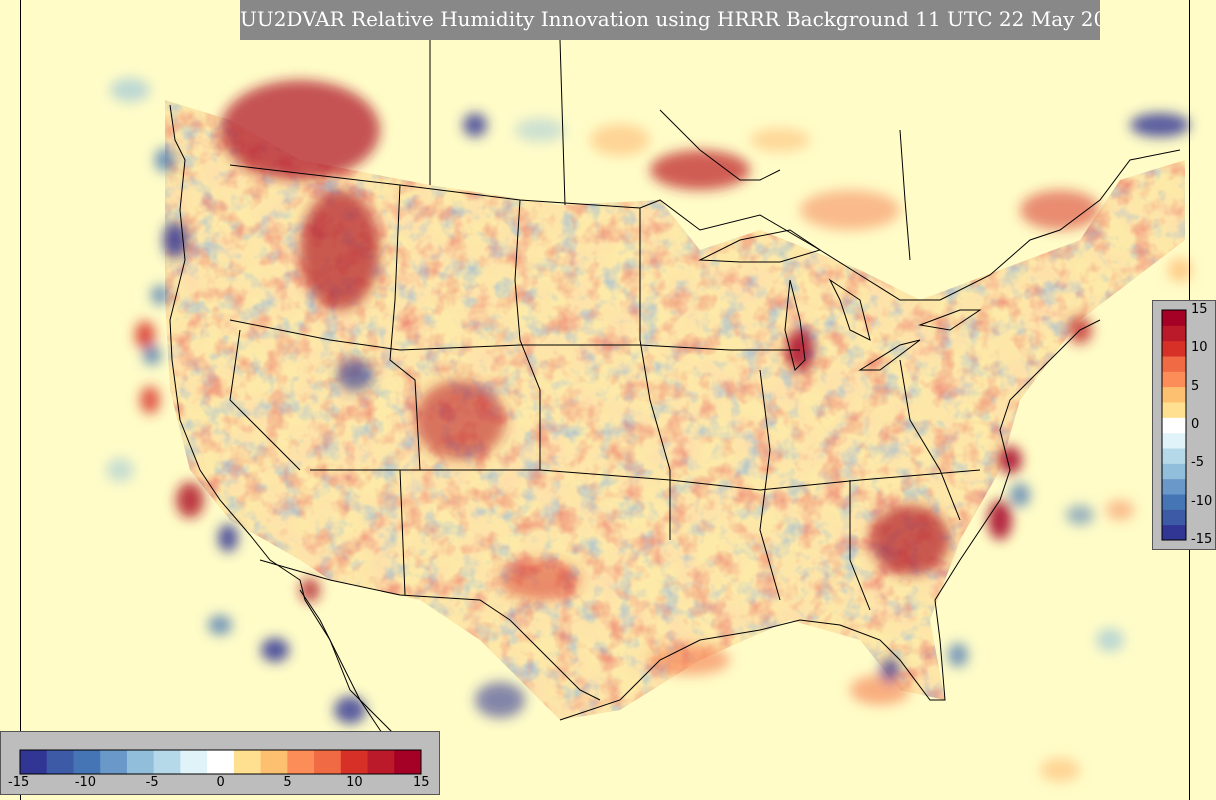 The height and width of the screenshot is (800, 1216). Describe the element at coordinates (849, 309) in the screenshot. I see `great-lakes-huron` at that location.